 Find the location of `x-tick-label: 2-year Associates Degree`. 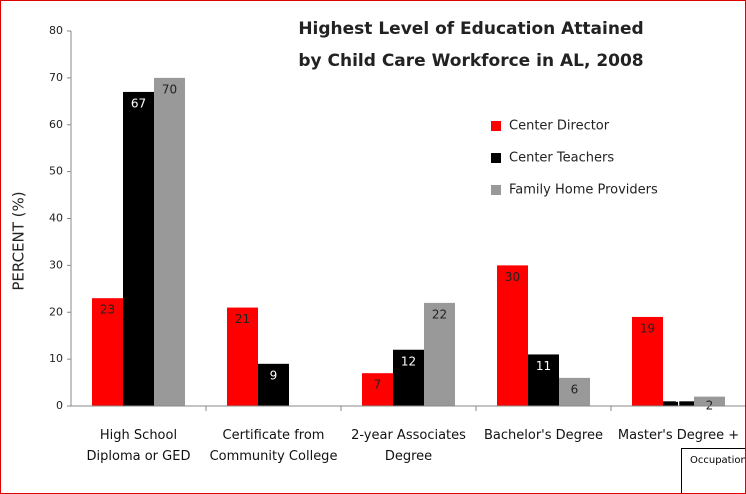

x-tick-label: 2-year Associates Degree is located at coordinates (408, 446).